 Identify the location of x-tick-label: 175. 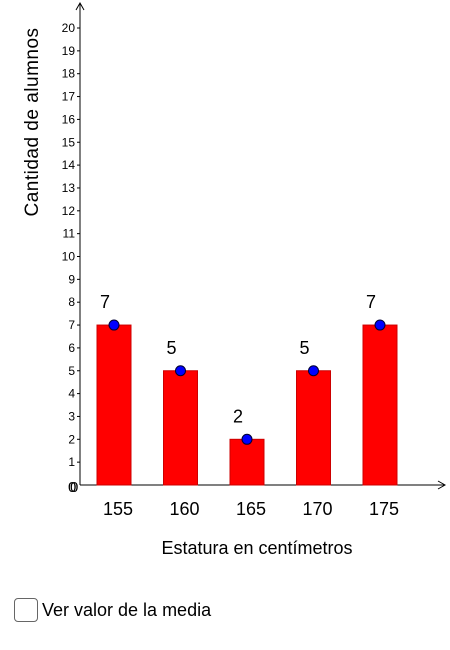
(384, 509).